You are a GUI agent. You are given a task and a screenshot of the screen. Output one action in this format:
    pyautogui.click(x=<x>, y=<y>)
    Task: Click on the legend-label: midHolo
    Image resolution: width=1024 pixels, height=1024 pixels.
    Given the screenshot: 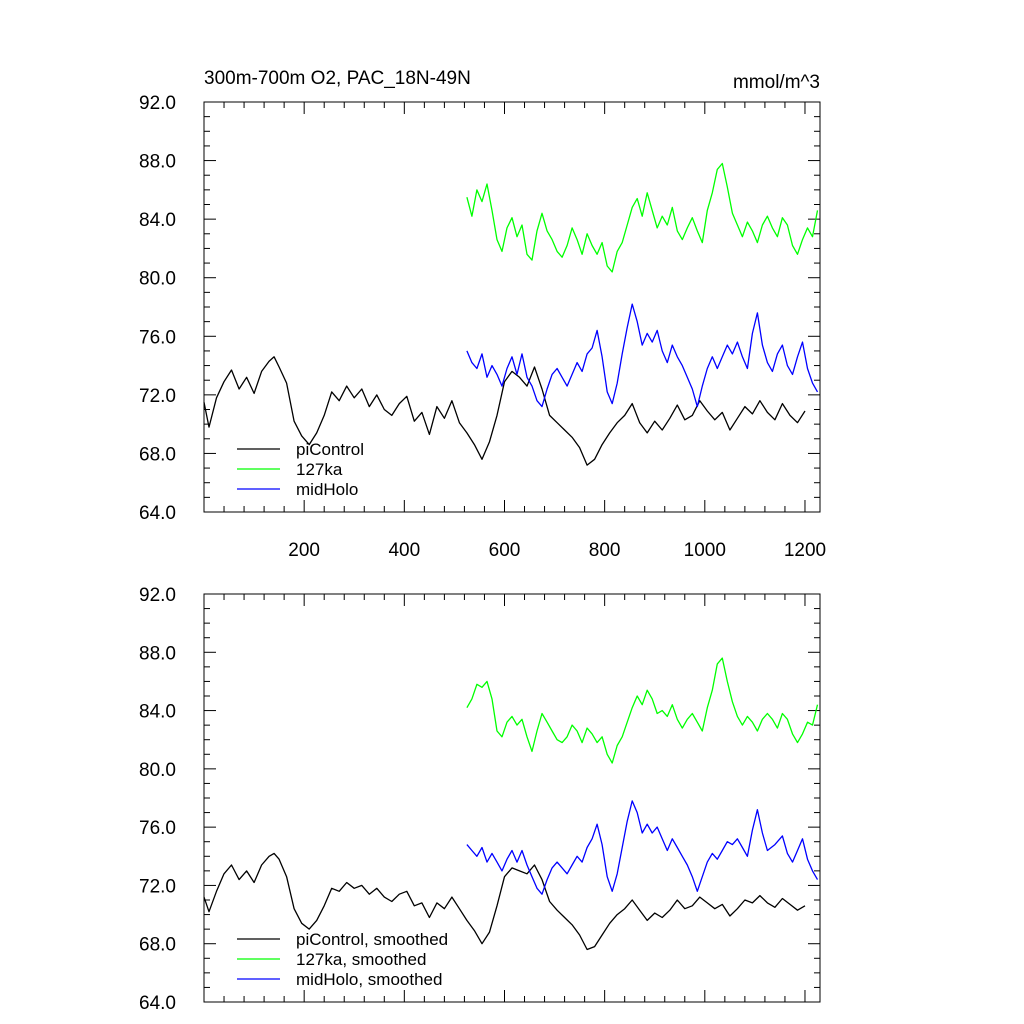 What is the action you would take?
    pyautogui.click(x=327, y=489)
    